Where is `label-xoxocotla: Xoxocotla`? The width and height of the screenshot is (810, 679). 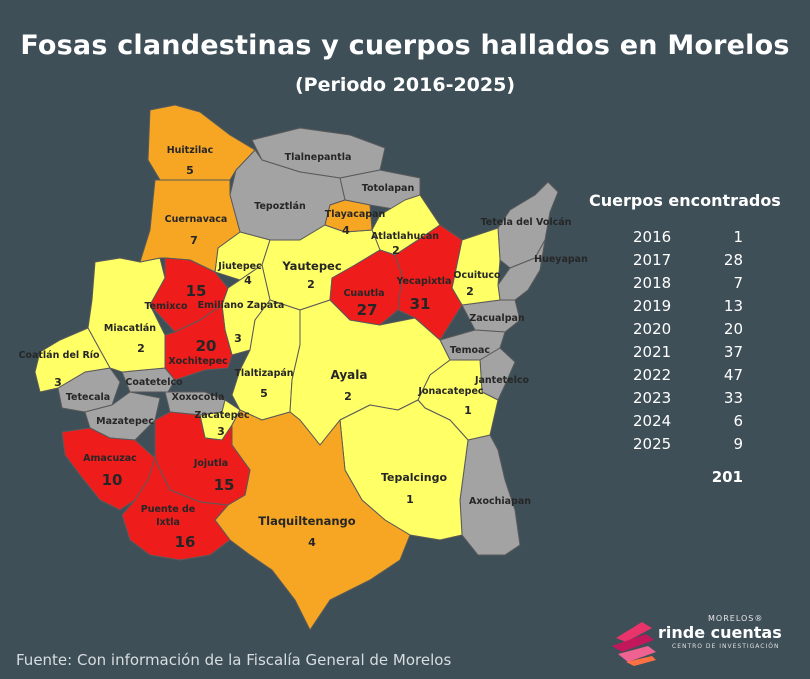
label-xoxocotla: Xoxocotla is located at coordinates (198, 397).